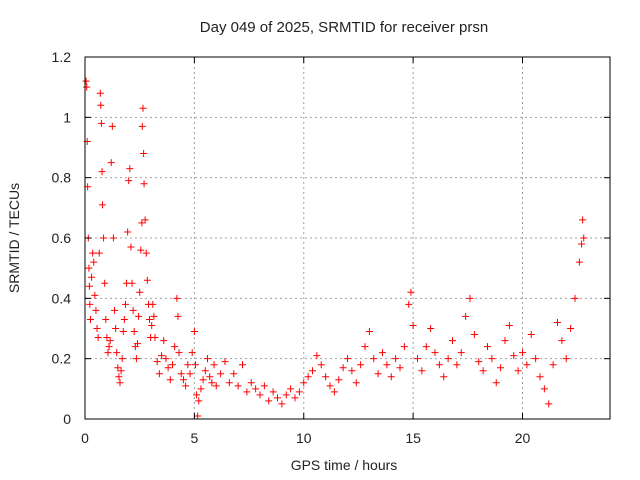 The width and height of the screenshot is (640, 480). Describe the element at coordinates (67, 117) in the screenshot. I see `y-tick-label: 1` at that location.